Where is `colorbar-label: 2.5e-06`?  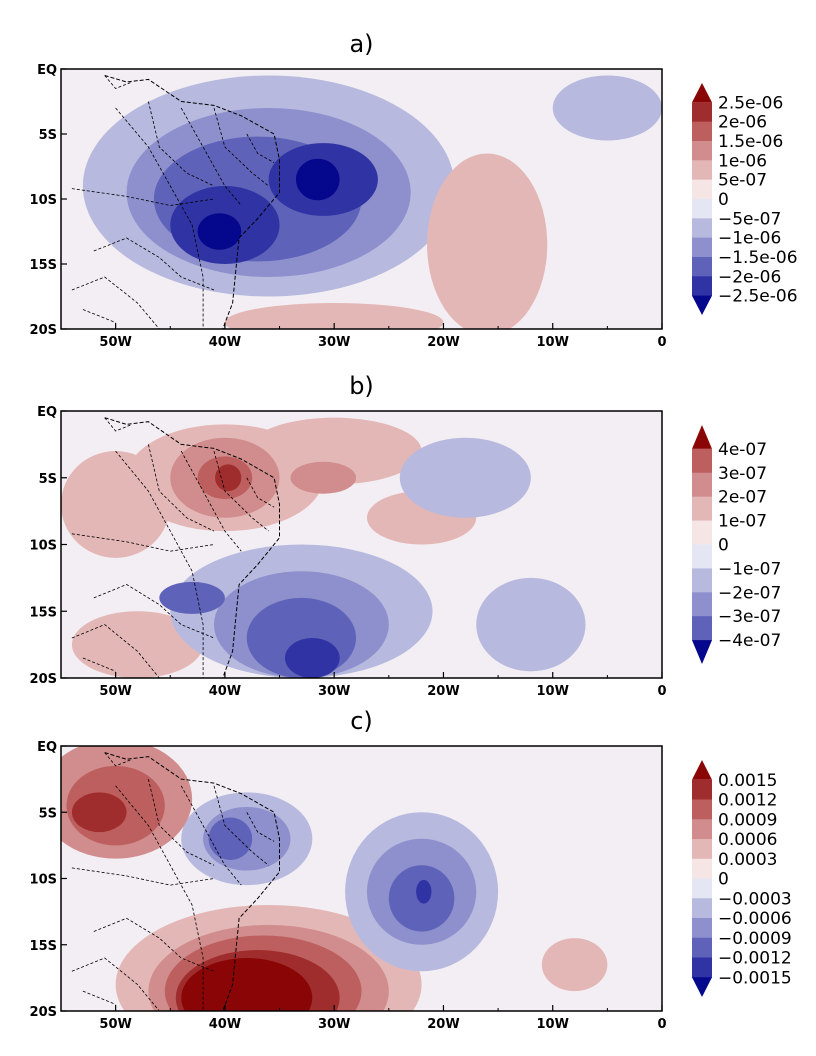
colorbar-label: 2.5e-06 is located at coordinates (750, 103).